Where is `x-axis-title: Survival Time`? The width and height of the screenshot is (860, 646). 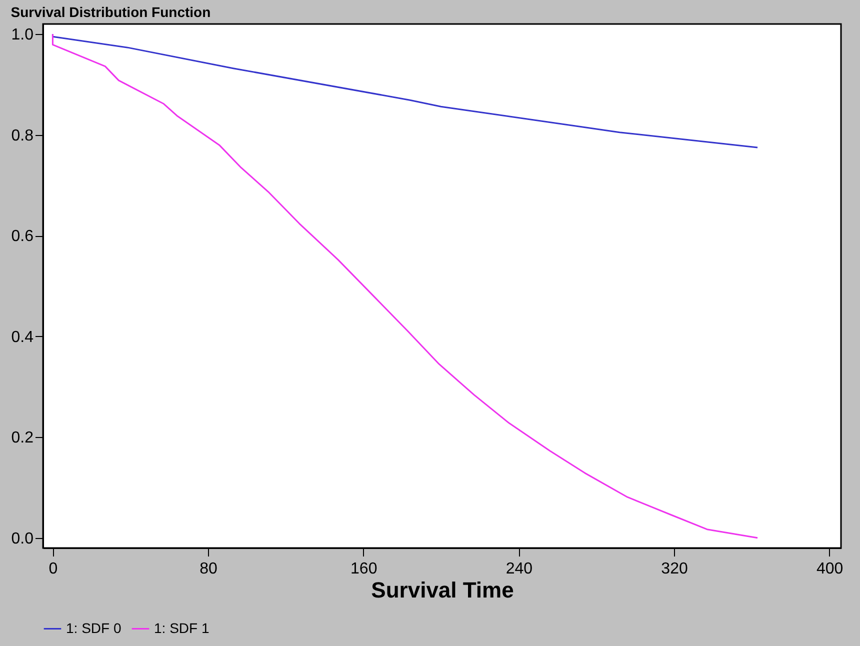 x-axis-title: Survival Time is located at coordinates (442, 590).